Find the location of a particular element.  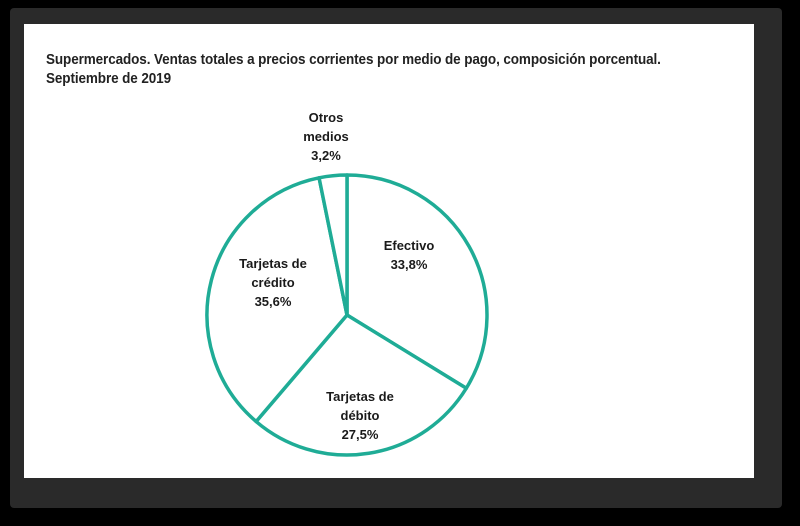

slice-value-0: 33,8% is located at coordinates (409, 264).